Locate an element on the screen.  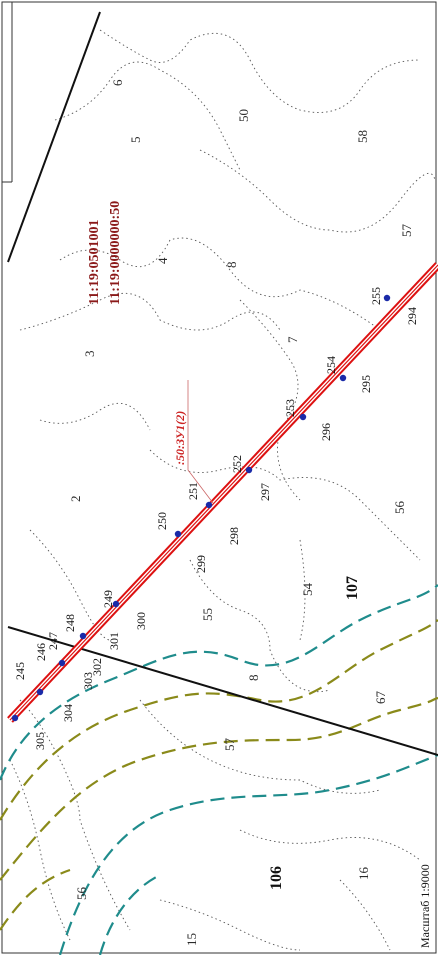
point-label: 298 is located at coordinates (234, 536).